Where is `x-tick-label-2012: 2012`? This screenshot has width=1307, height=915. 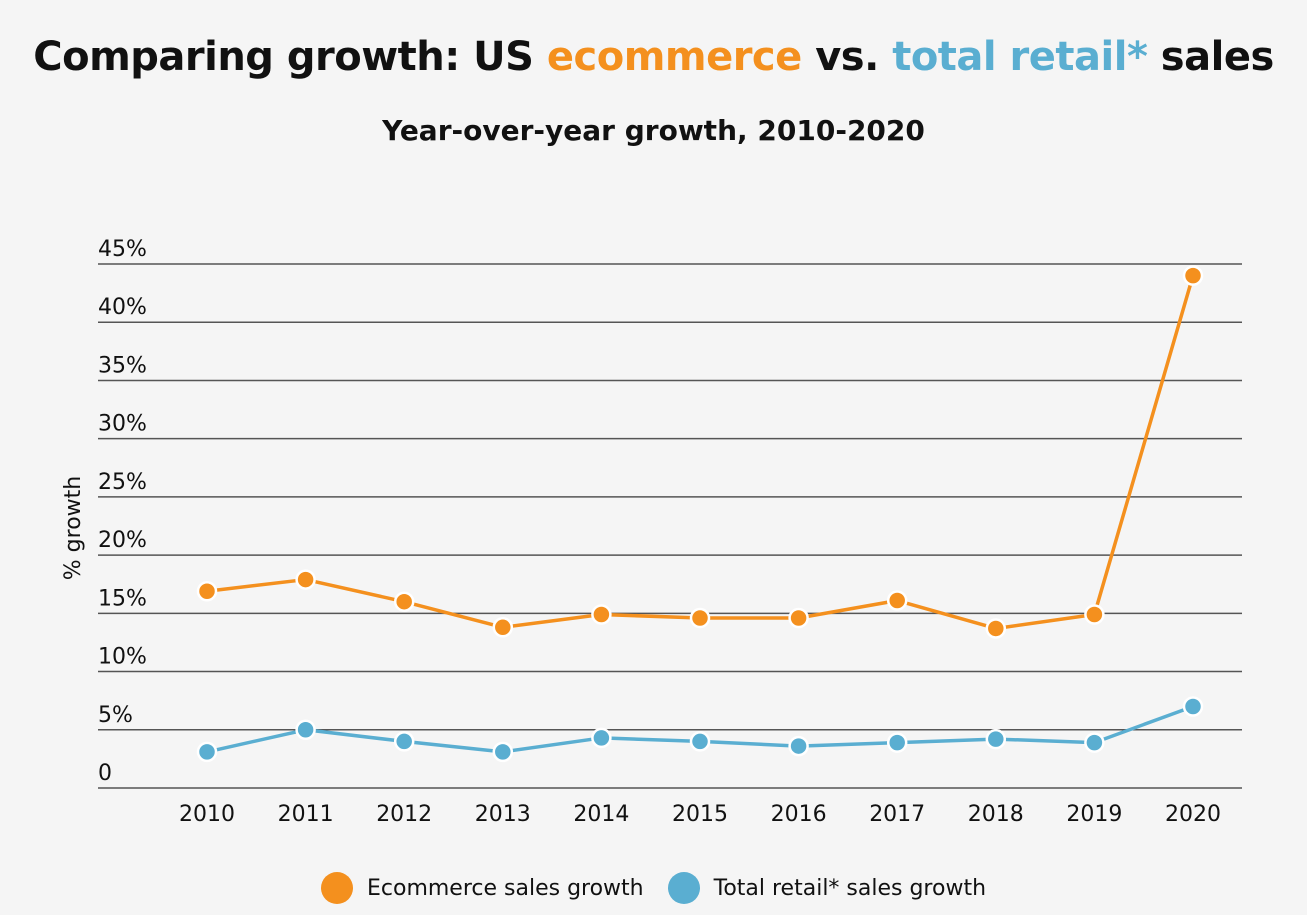 x-tick-label-2012: 2012 is located at coordinates (404, 814).